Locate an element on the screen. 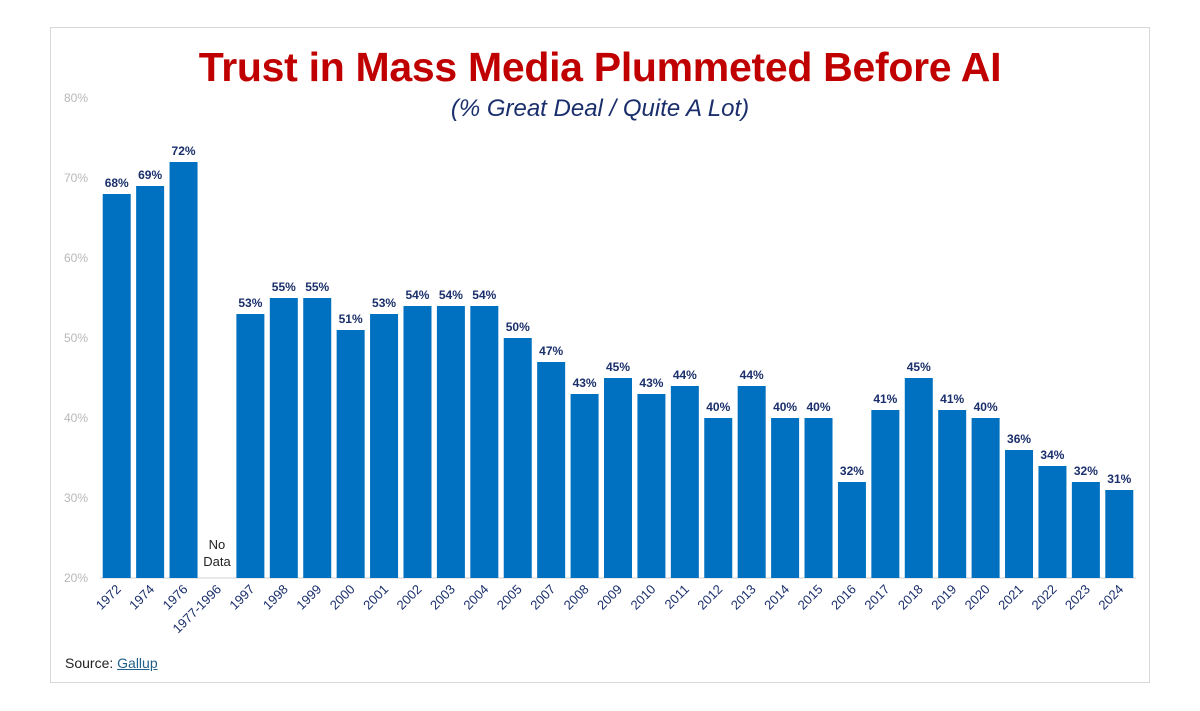  x-tick-label: 2014 is located at coordinates (776, 597).